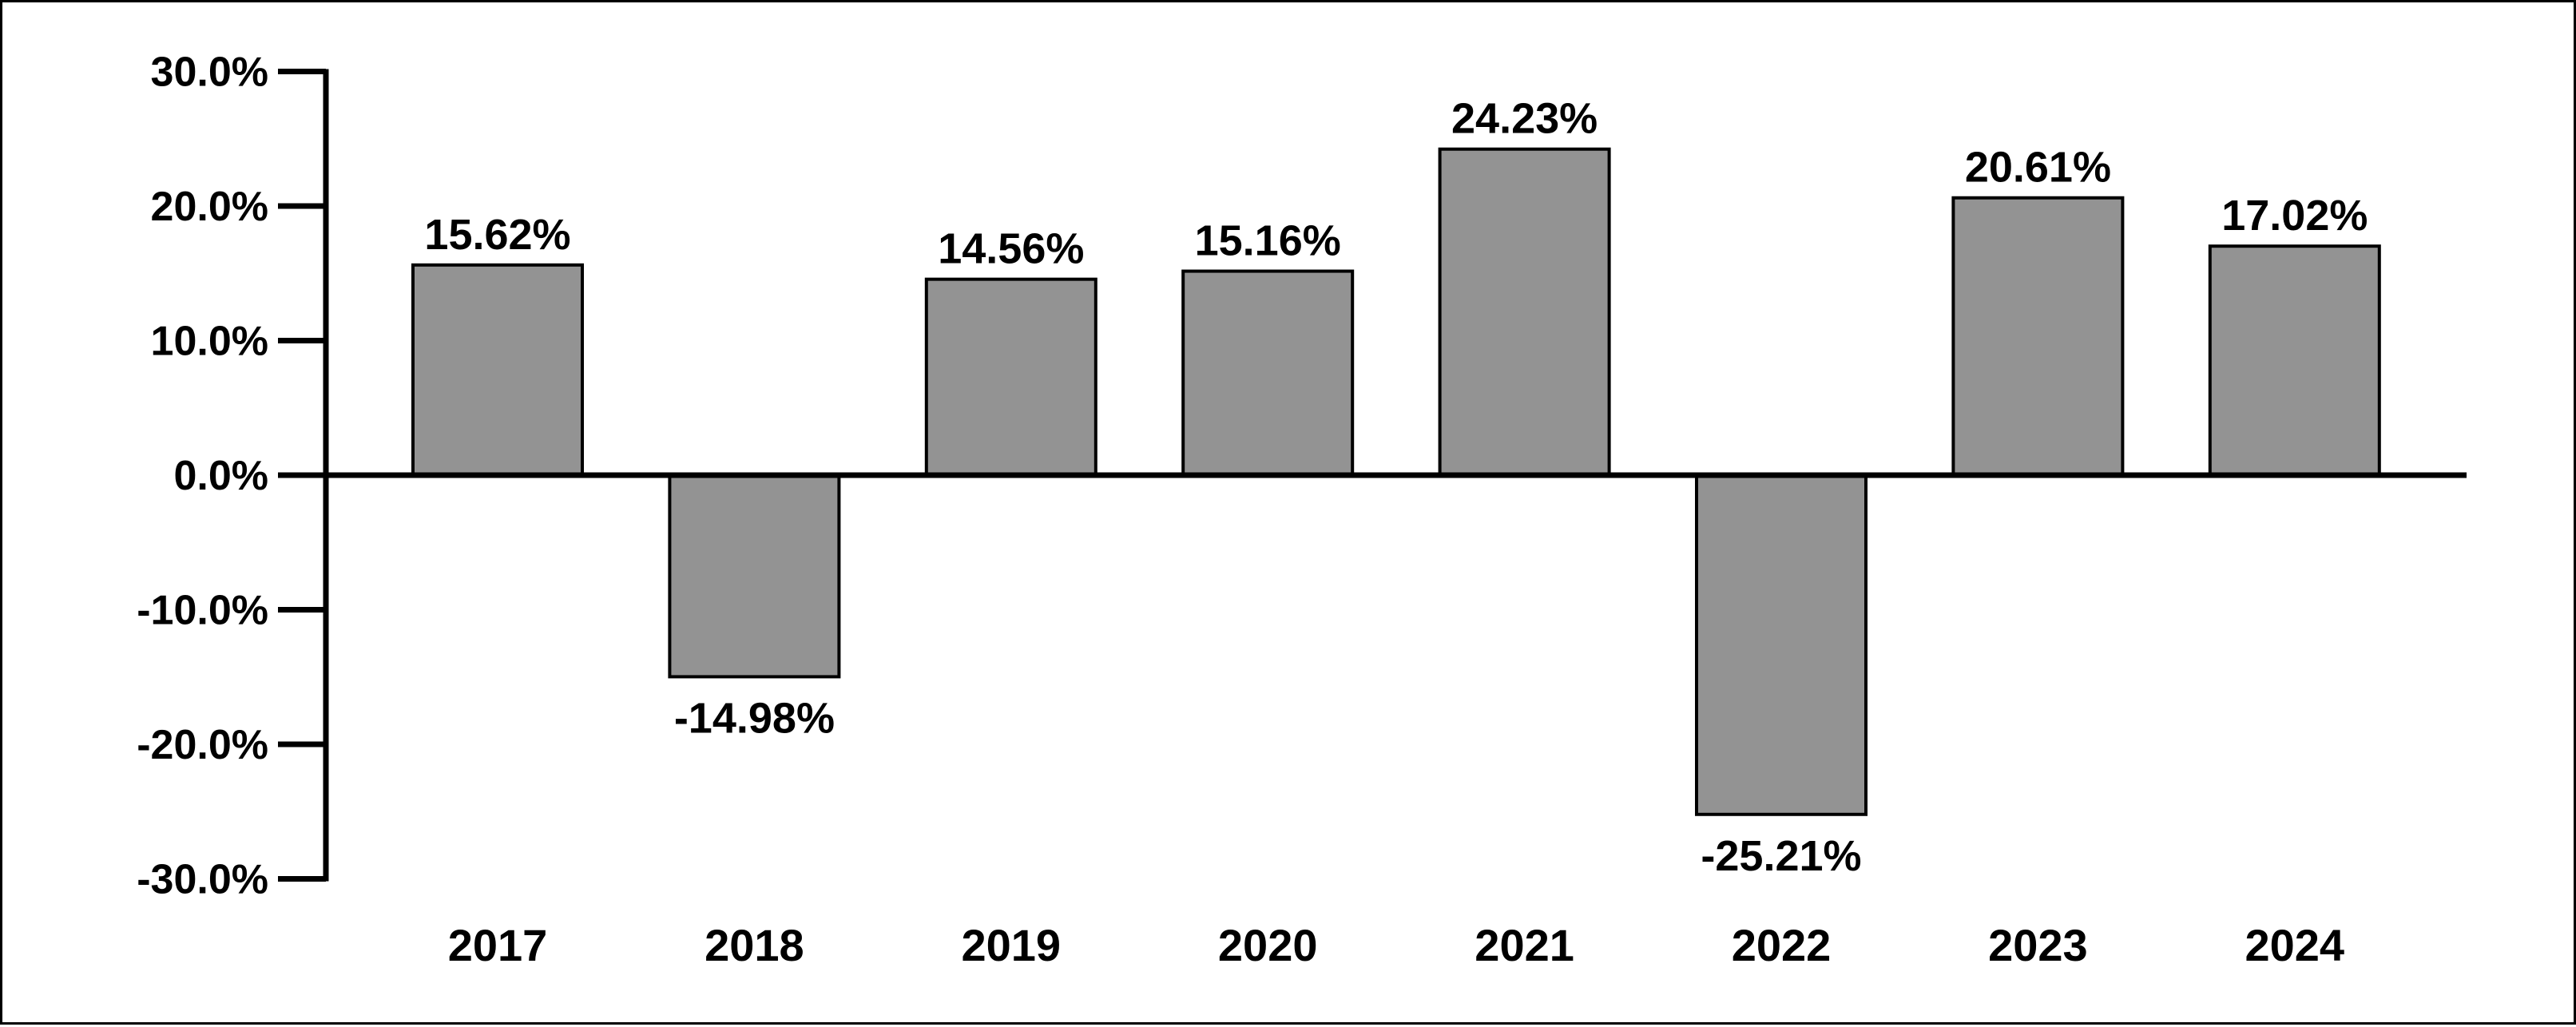 The image size is (2576, 1027). Describe the element at coordinates (1524, 119) in the screenshot. I see `data-label-2021: 24.23%` at that location.